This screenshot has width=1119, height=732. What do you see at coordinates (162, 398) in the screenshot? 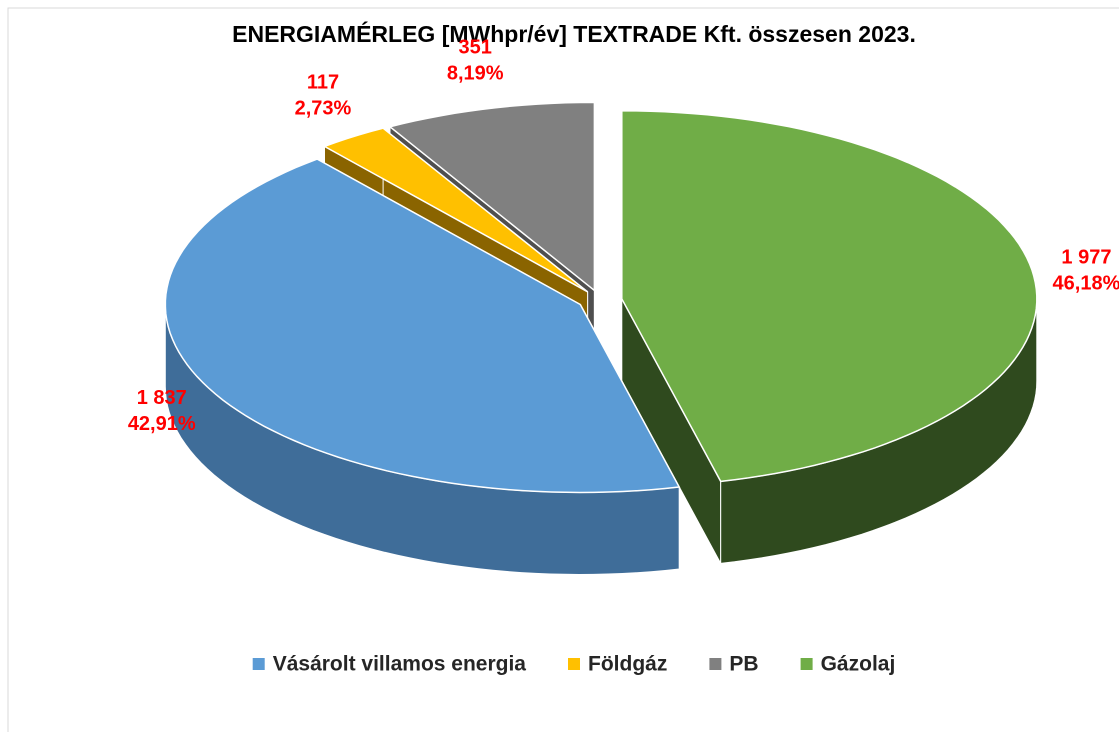
I see `data-label: 1 837` at bounding box center [162, 398].